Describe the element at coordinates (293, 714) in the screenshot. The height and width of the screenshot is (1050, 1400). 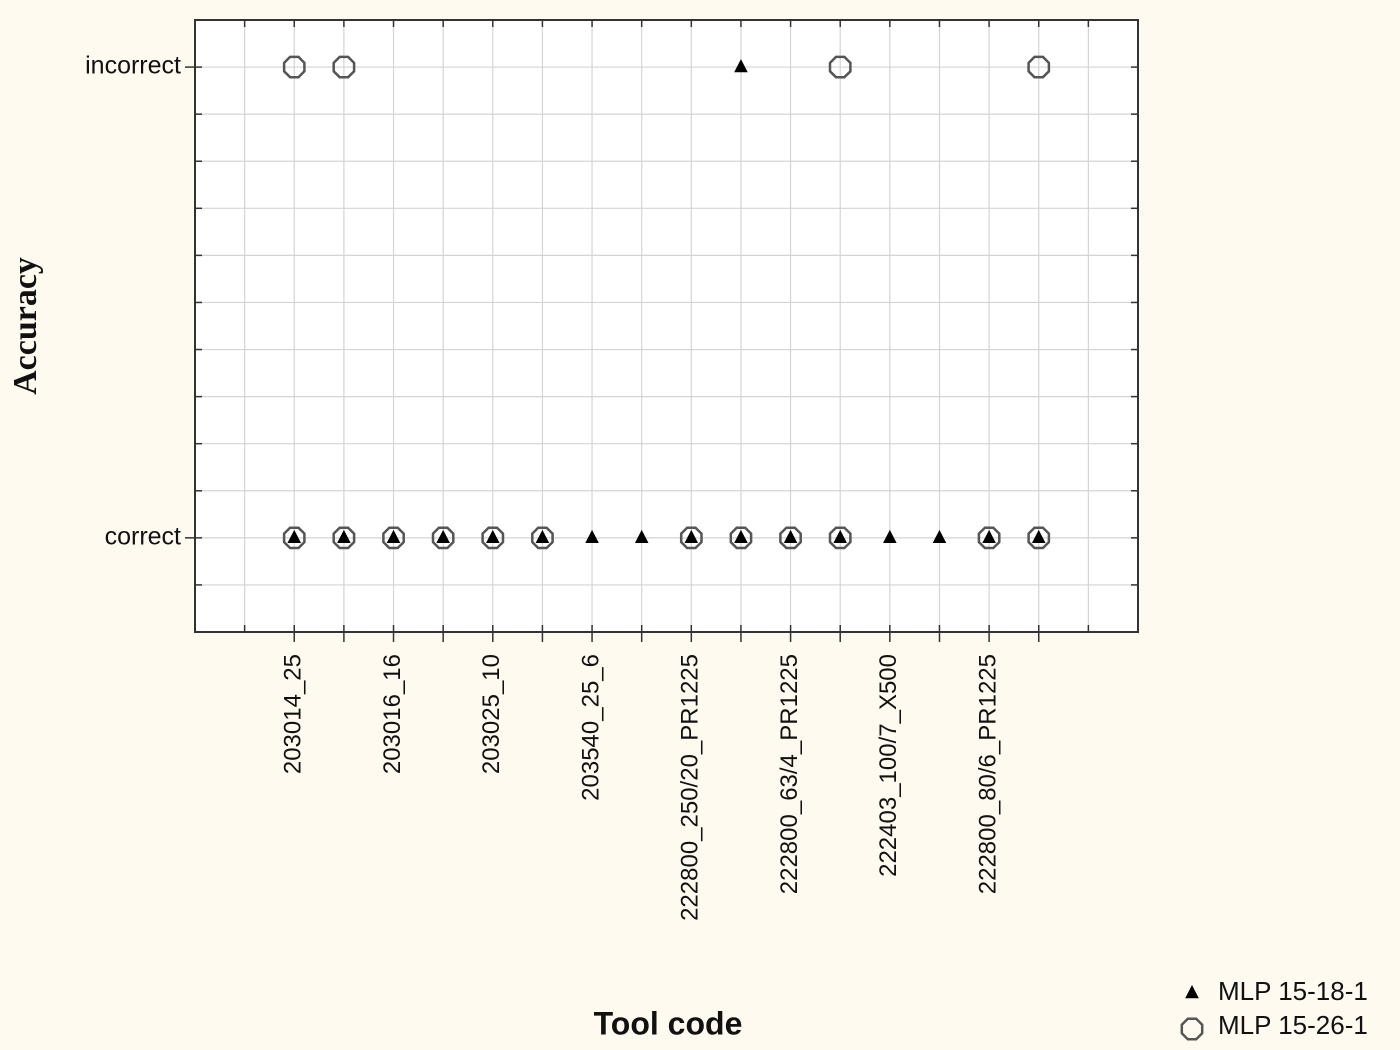
I see `x-tick-label: 203014_25` at that location.